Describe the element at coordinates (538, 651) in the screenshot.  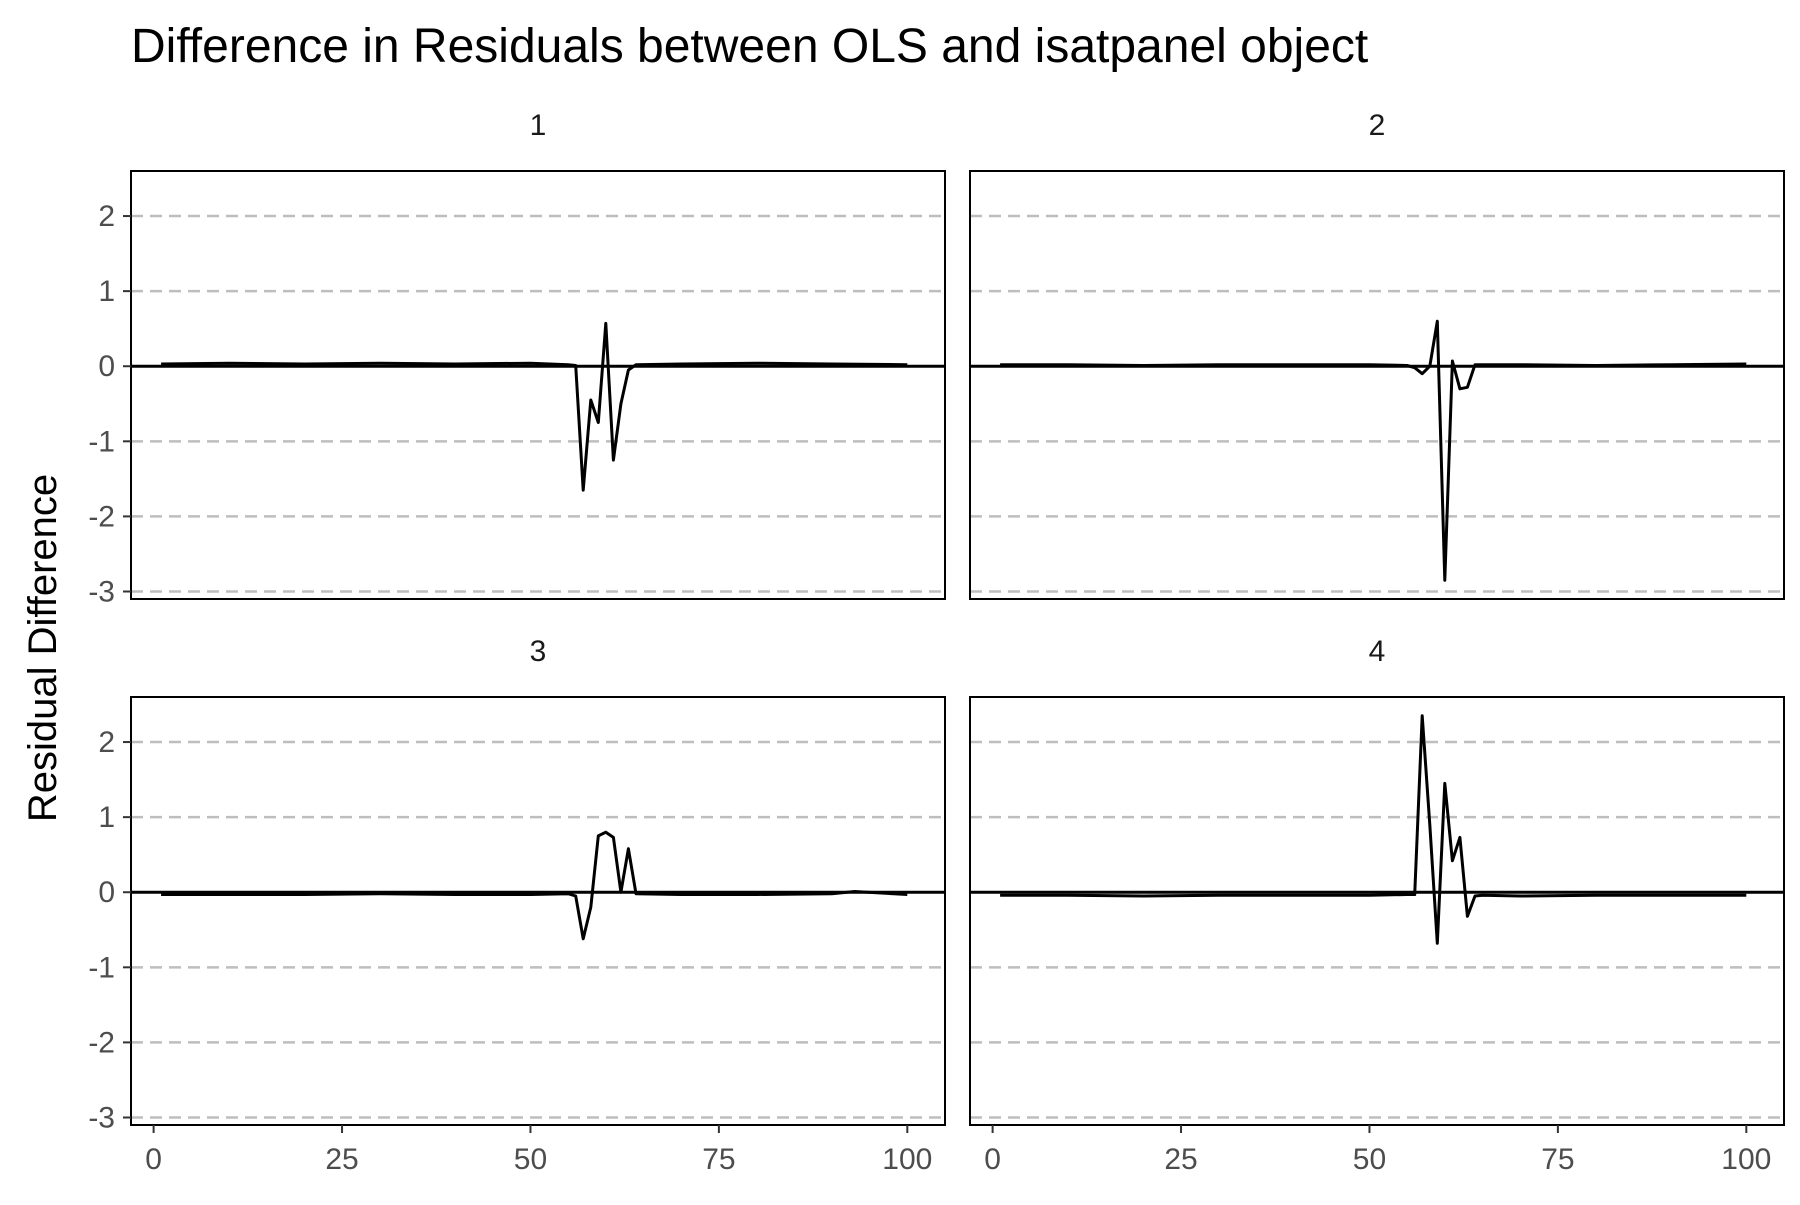
I see `panel-label: 3` at that location.